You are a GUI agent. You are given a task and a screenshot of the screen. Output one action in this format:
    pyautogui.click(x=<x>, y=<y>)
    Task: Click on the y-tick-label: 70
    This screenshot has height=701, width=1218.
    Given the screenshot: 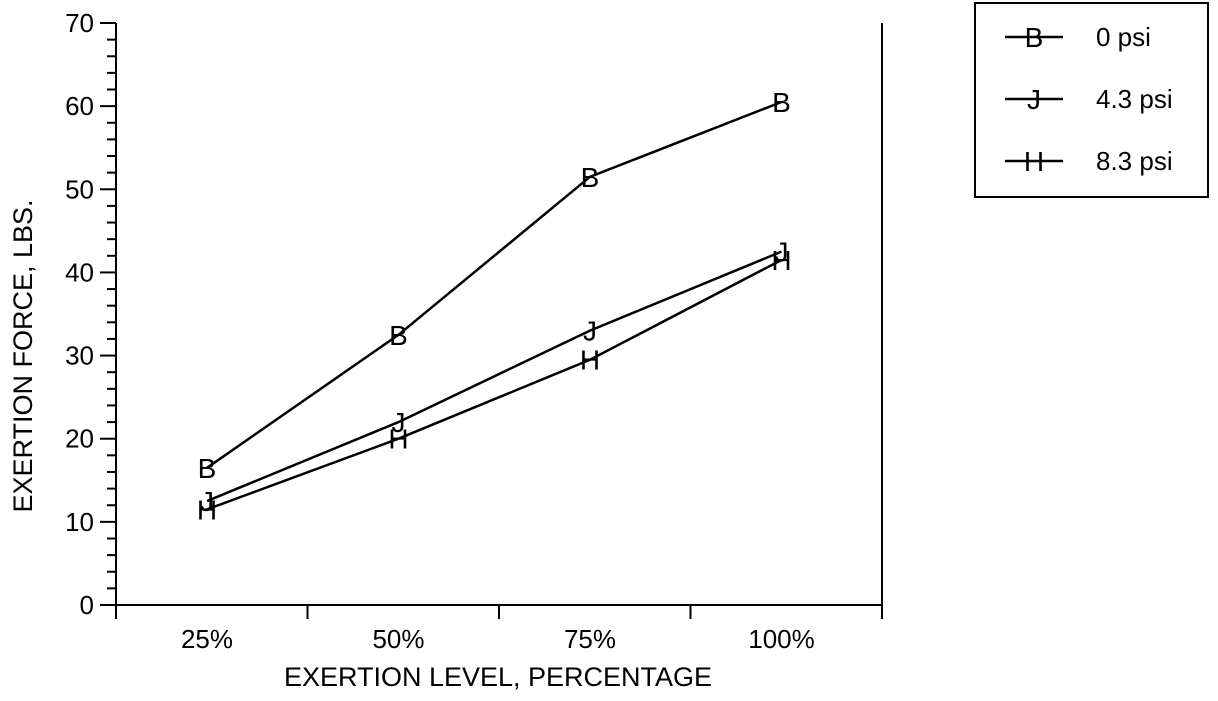 What is the action you would take?
    pyautogui.click(x=79, y=23)
    